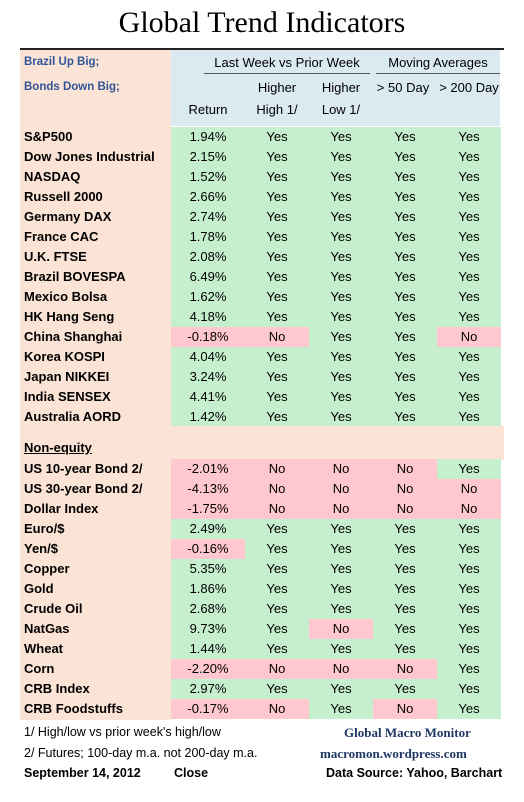 The height and width of the screenshot is (802, 524). I want to click on header-col-low-top: Higher, so click(341, 87).